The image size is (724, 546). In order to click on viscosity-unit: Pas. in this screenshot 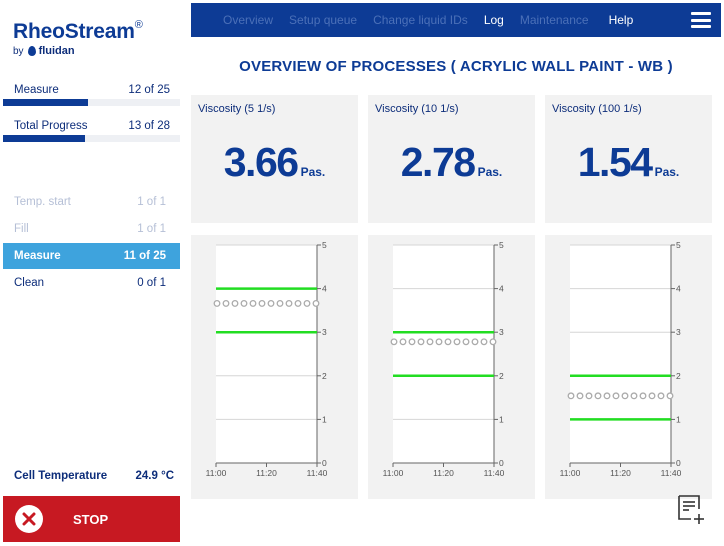, I will do `click(490, 172)`.